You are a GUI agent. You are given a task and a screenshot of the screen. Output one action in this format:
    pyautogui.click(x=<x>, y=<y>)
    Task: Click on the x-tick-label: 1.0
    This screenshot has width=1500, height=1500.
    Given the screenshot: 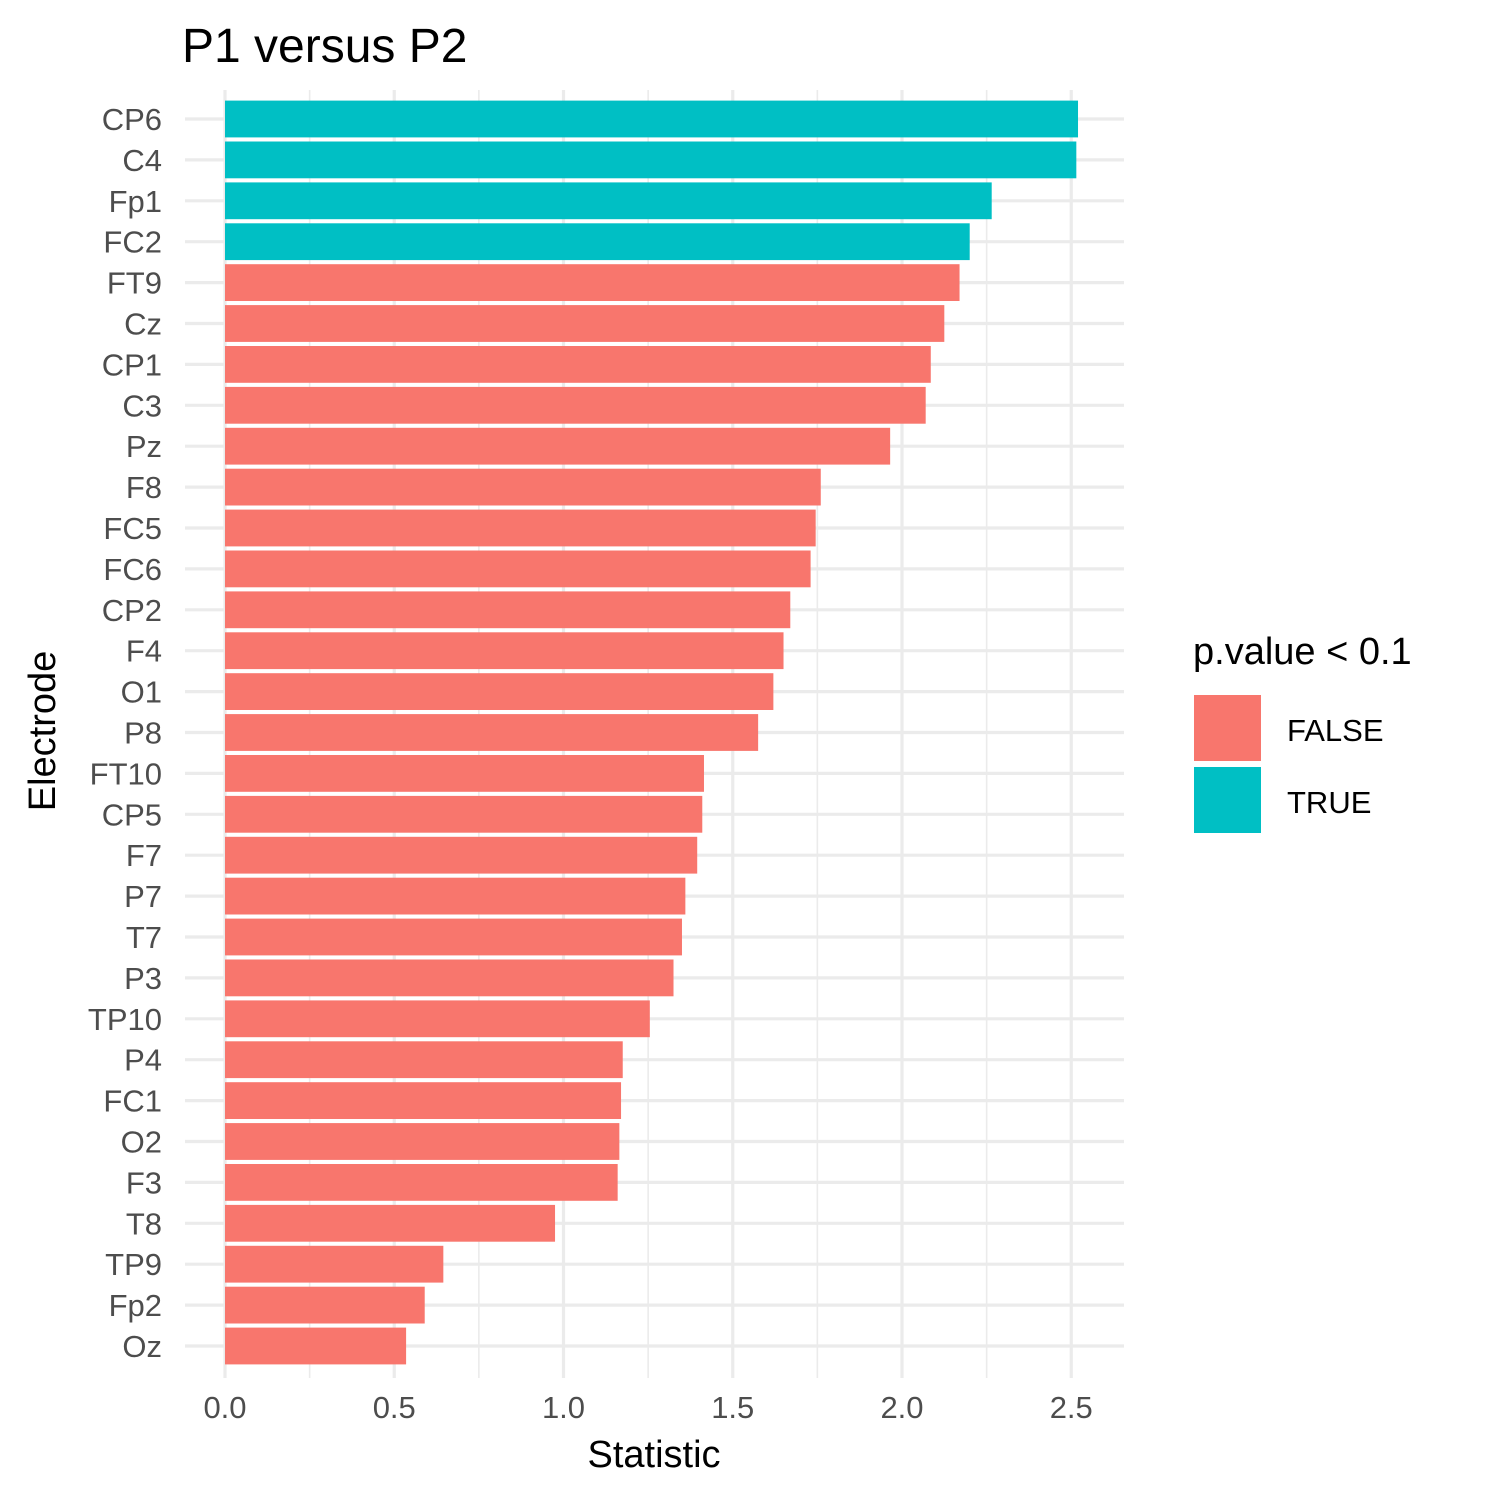 What is the action you would take?
    pyautogui.click(x=563, y=1407)
    